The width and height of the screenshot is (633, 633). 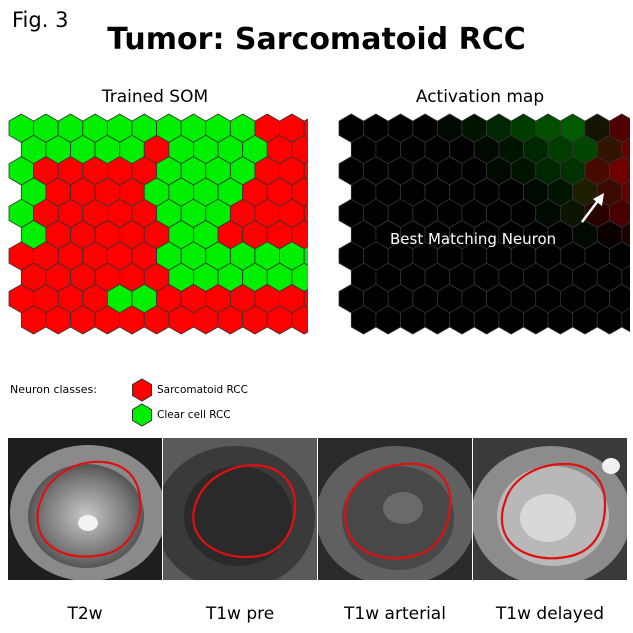 I want to click on legend-clear-cell-hex-icon, so click(x=142, y=415).